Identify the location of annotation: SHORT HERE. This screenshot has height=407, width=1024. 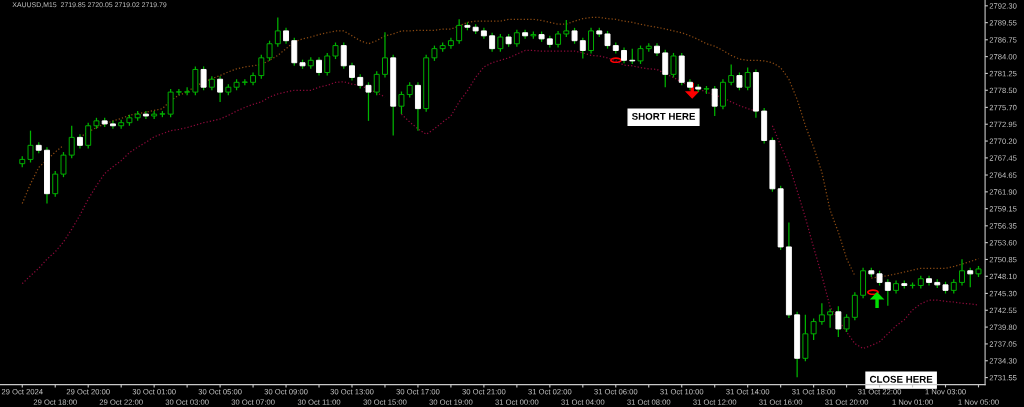
(663, 116).